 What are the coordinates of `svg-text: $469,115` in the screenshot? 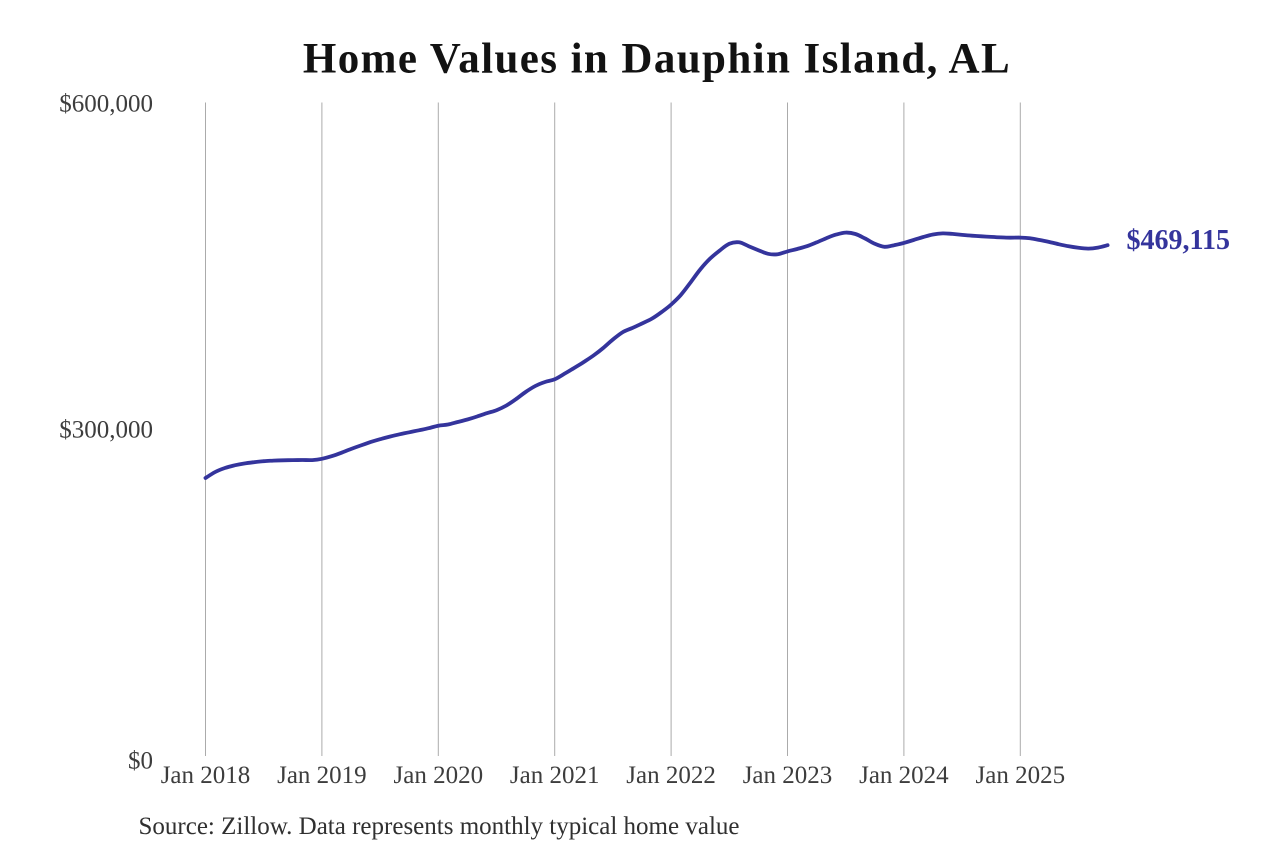 It's located at (1178, 240).